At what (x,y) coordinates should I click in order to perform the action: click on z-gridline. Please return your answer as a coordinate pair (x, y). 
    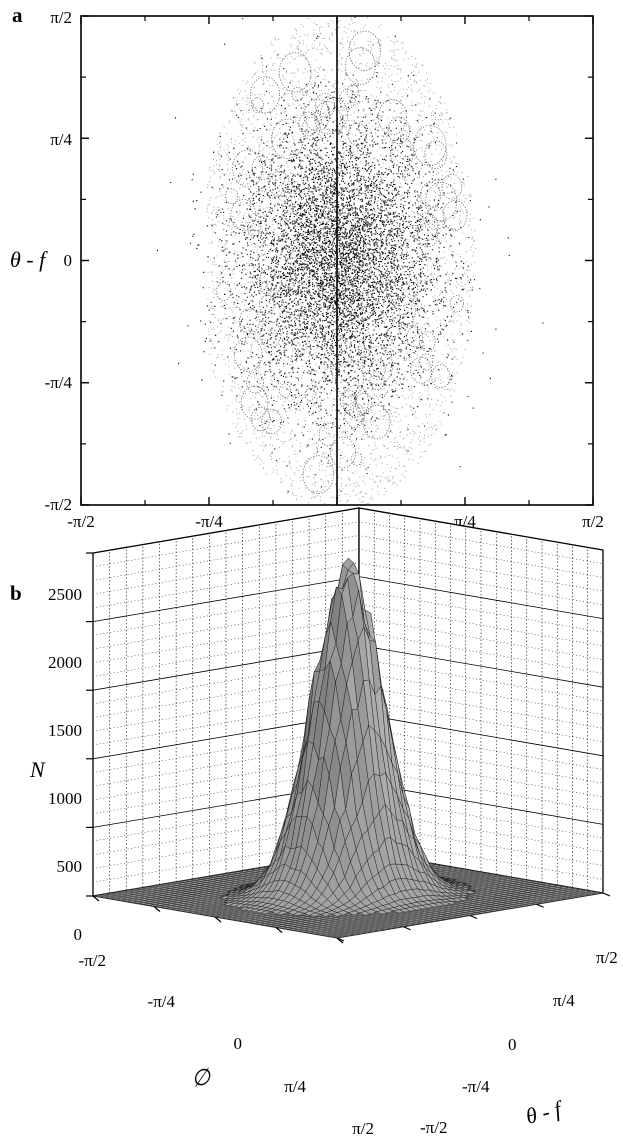
    Looking at the image, I should click on (348, 530).